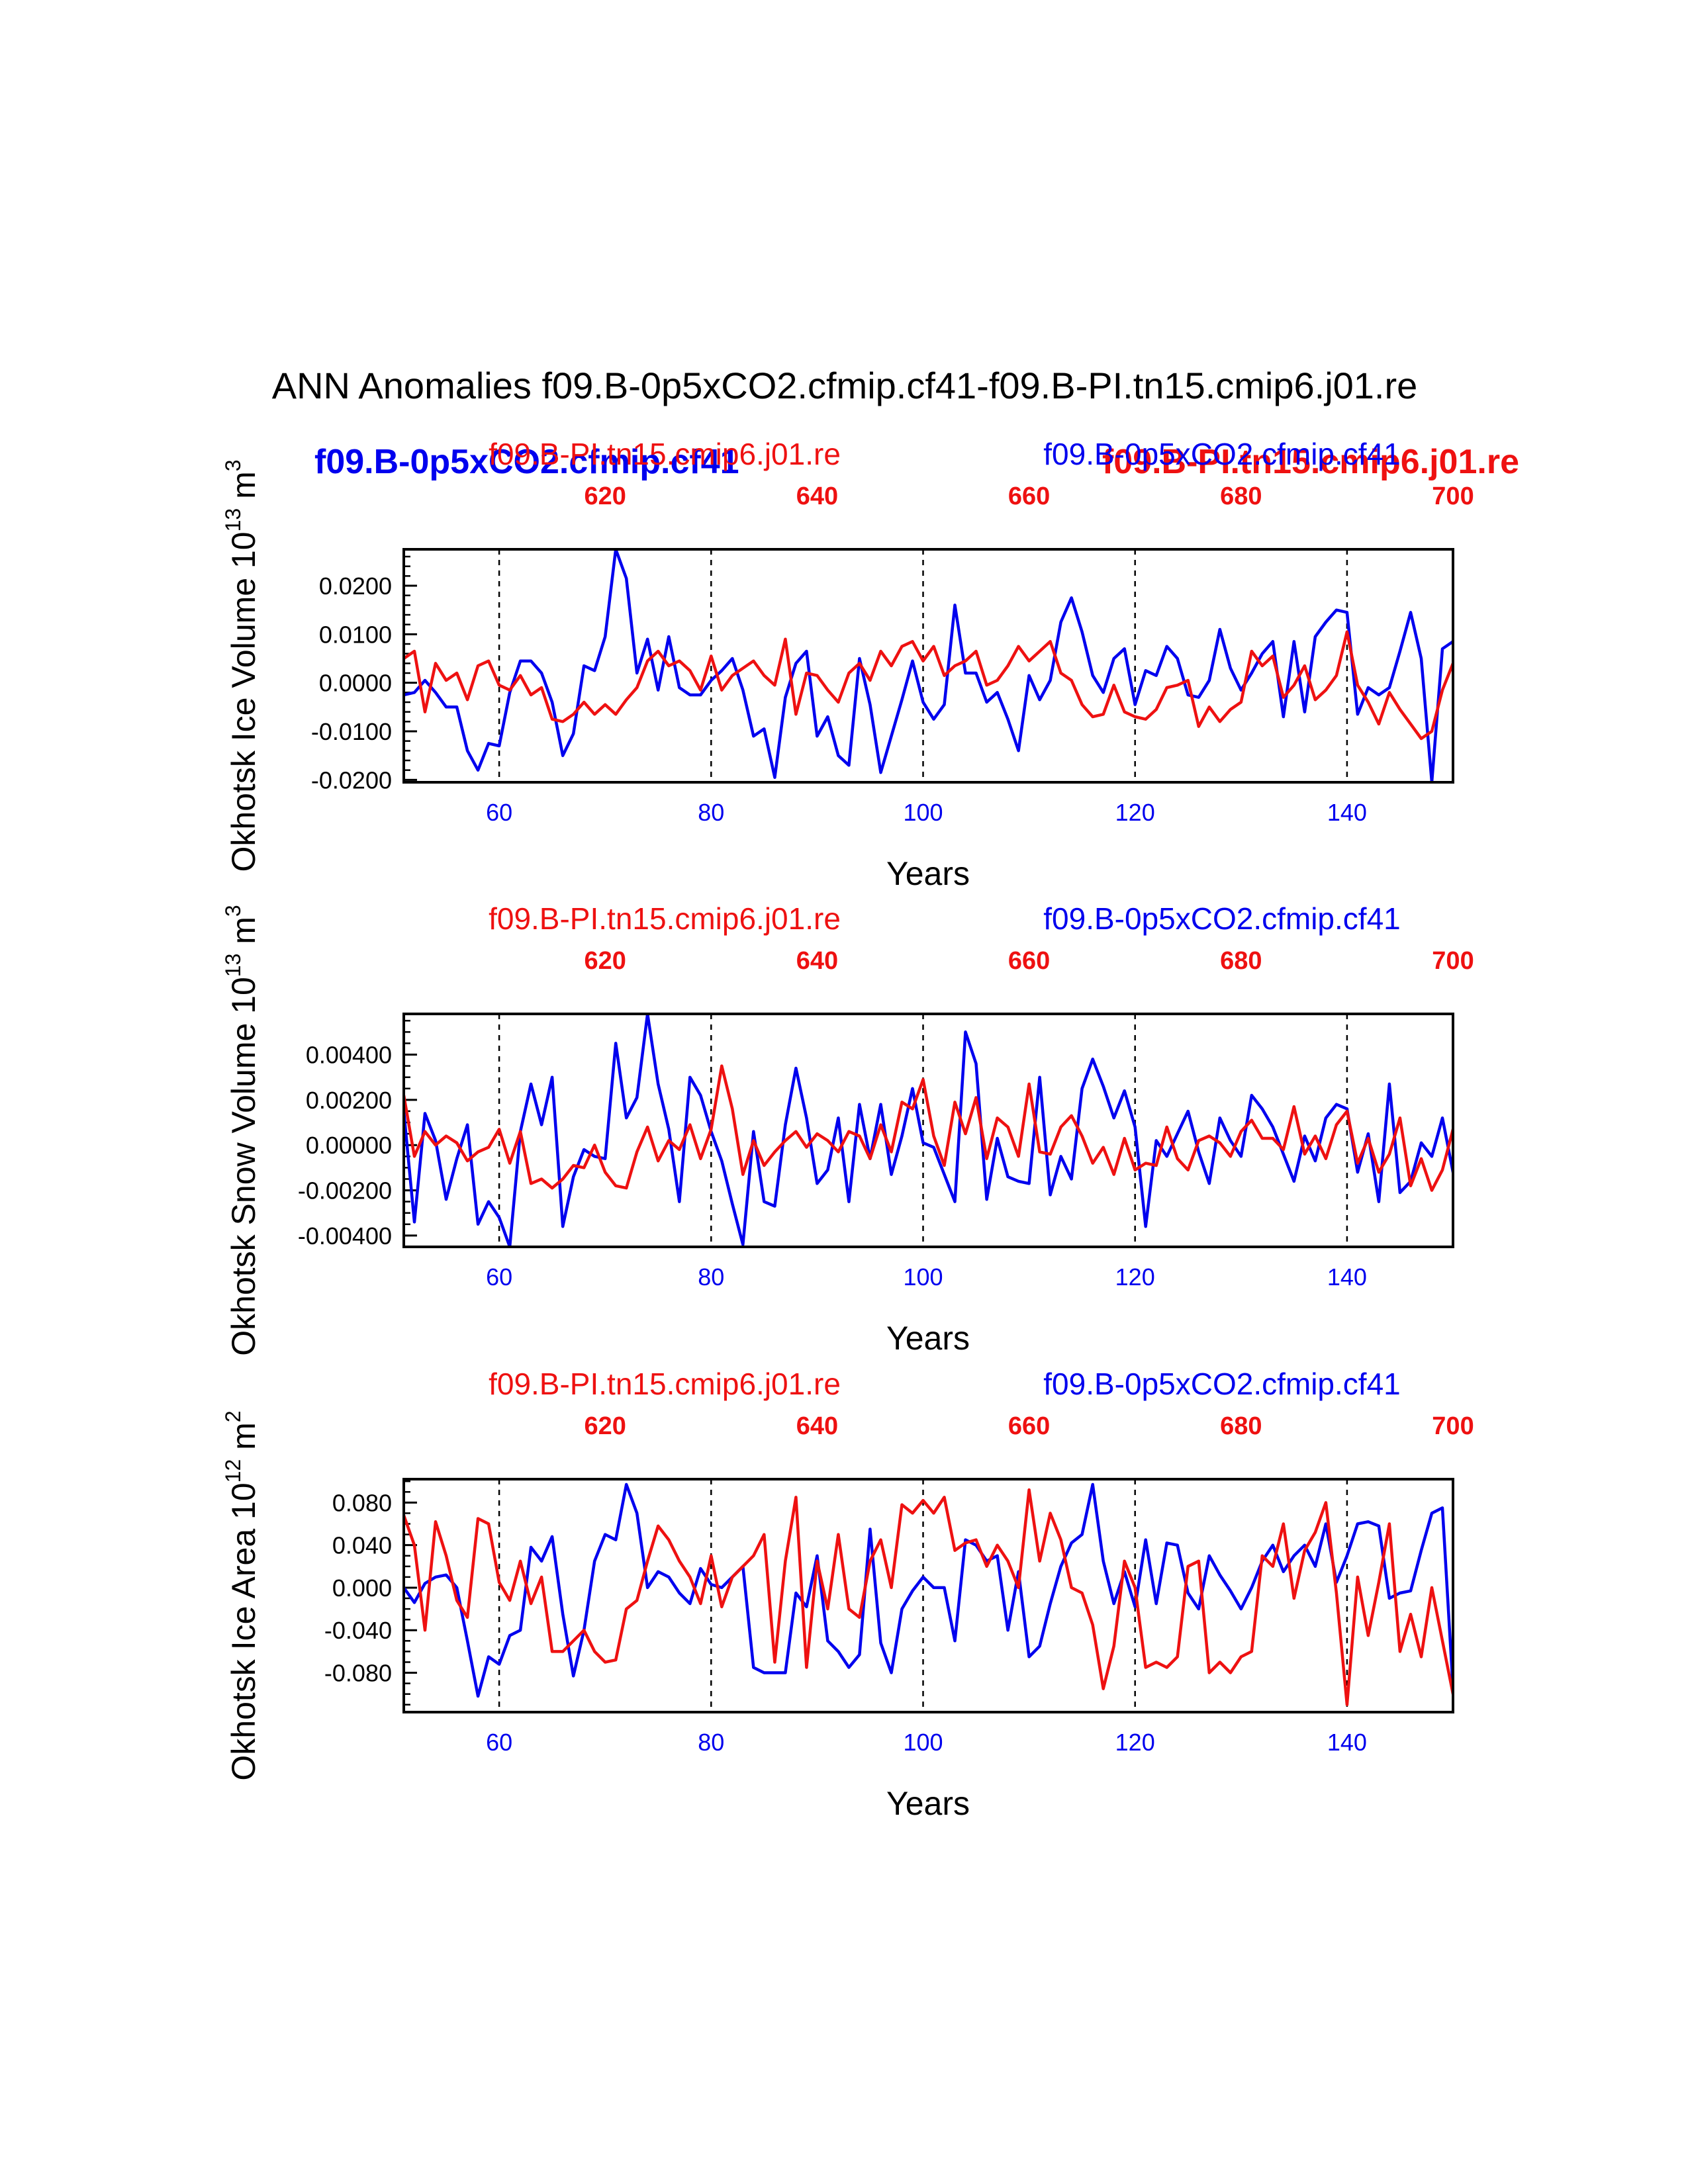 The width and height of the screenshot is (1688, 2184). What do you see at coordinates (351, 731) in the screenshot?
I see `y-tick-label: -0.0100` at bounding box center [351, 731].